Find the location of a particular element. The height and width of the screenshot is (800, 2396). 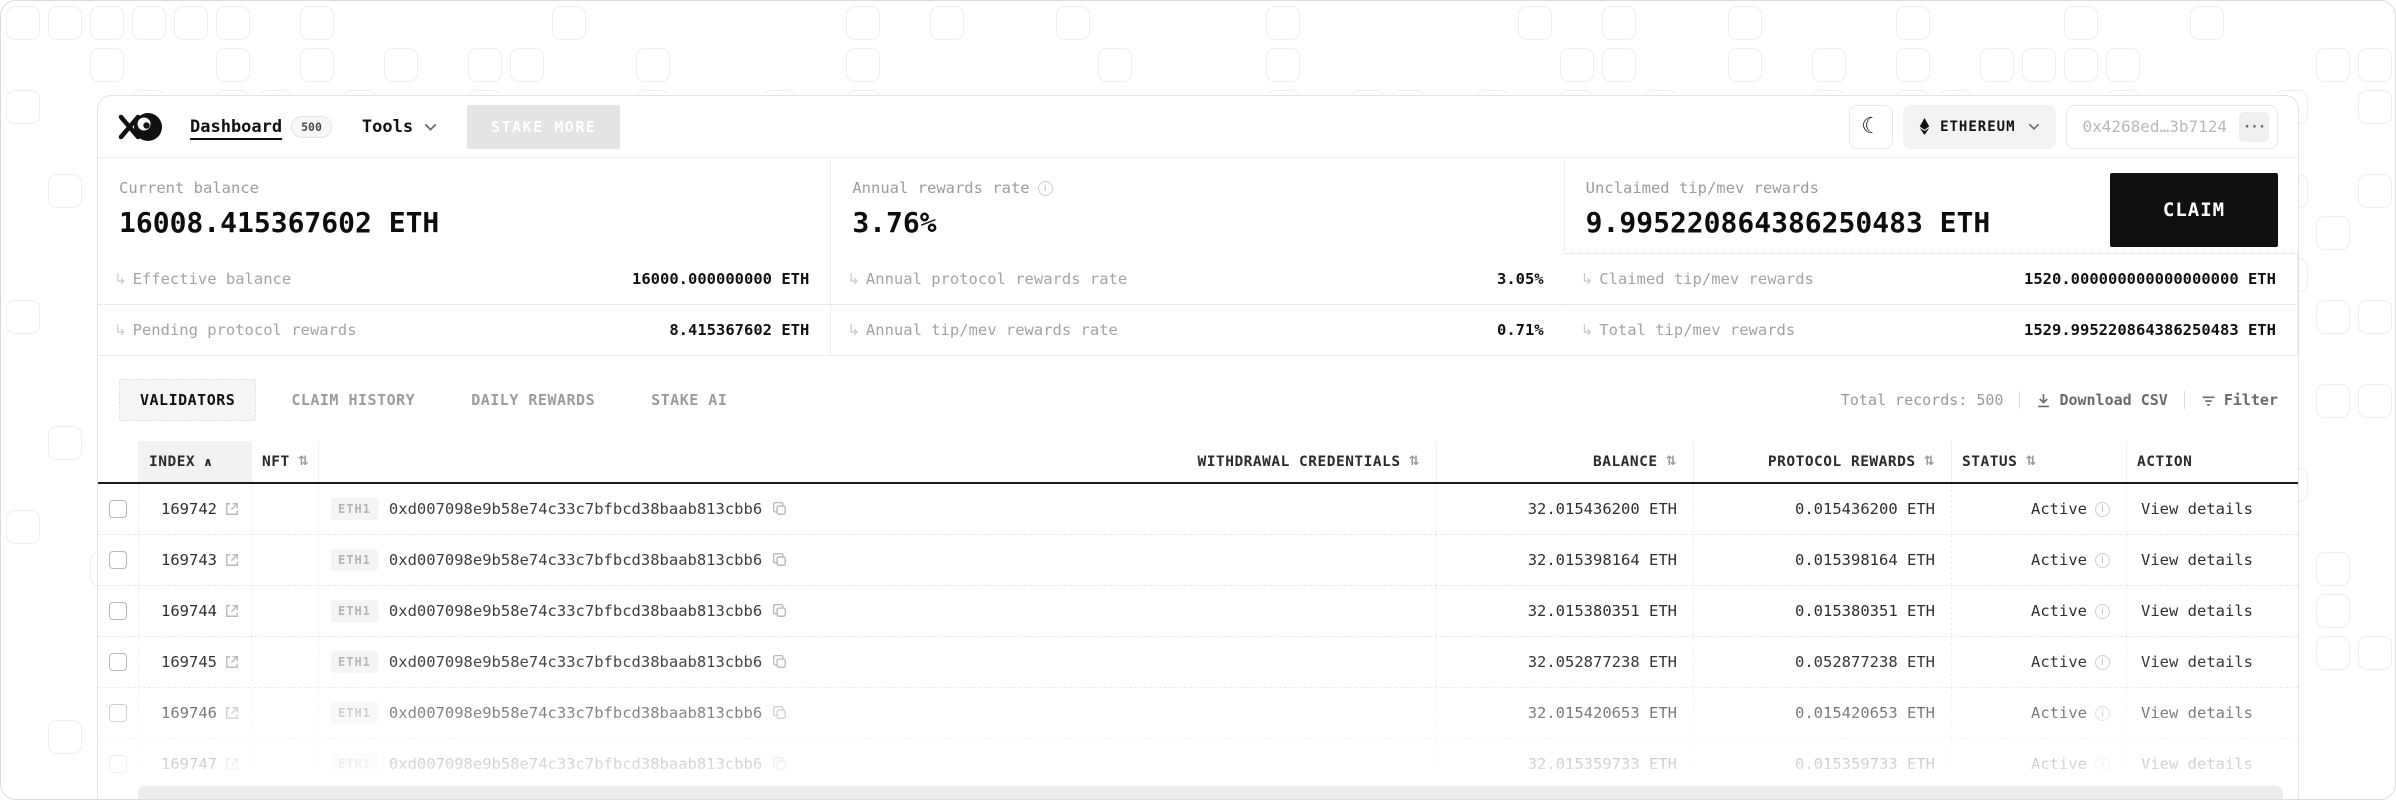

claim-button: CLAIM is located at coordinates (2193, 210).